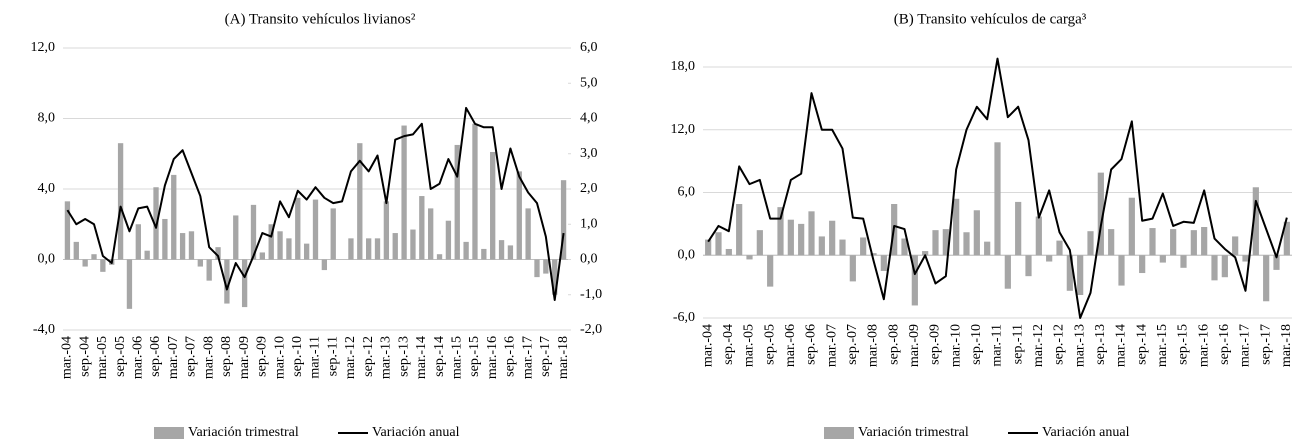 Image resolution: width=1299 pixels, height=445 pixels. Describe the element at coordinates (589, 82) in the screenshot. I see `y2-tick-label: 5,0` at that location.